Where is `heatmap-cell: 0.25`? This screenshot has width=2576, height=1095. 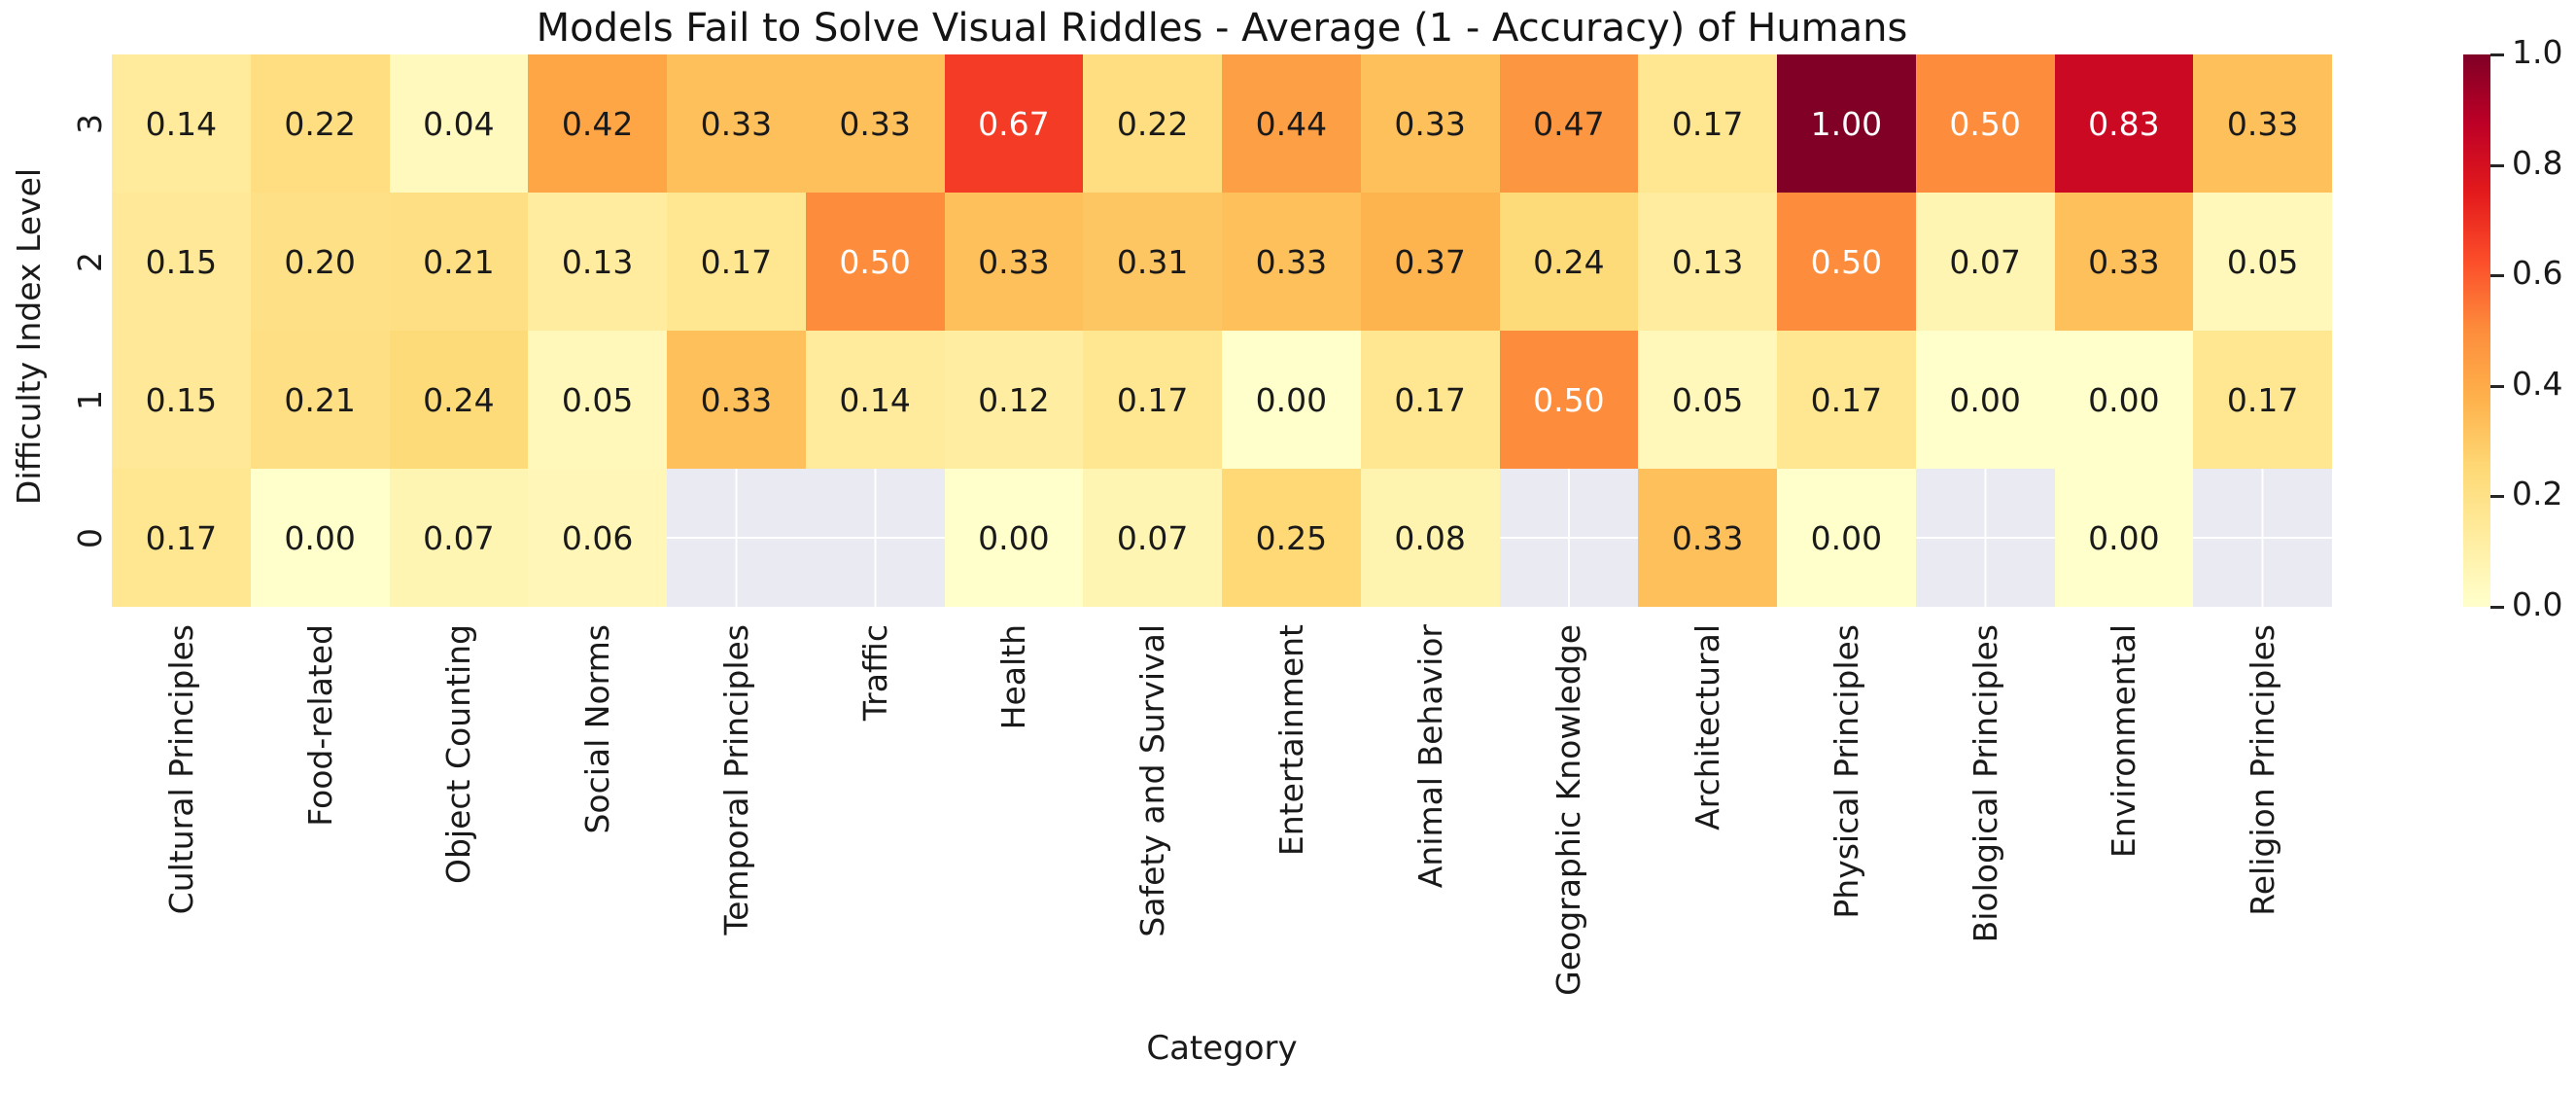
heatmap-cell: 0.25 is located at coordinates (1291, 538).